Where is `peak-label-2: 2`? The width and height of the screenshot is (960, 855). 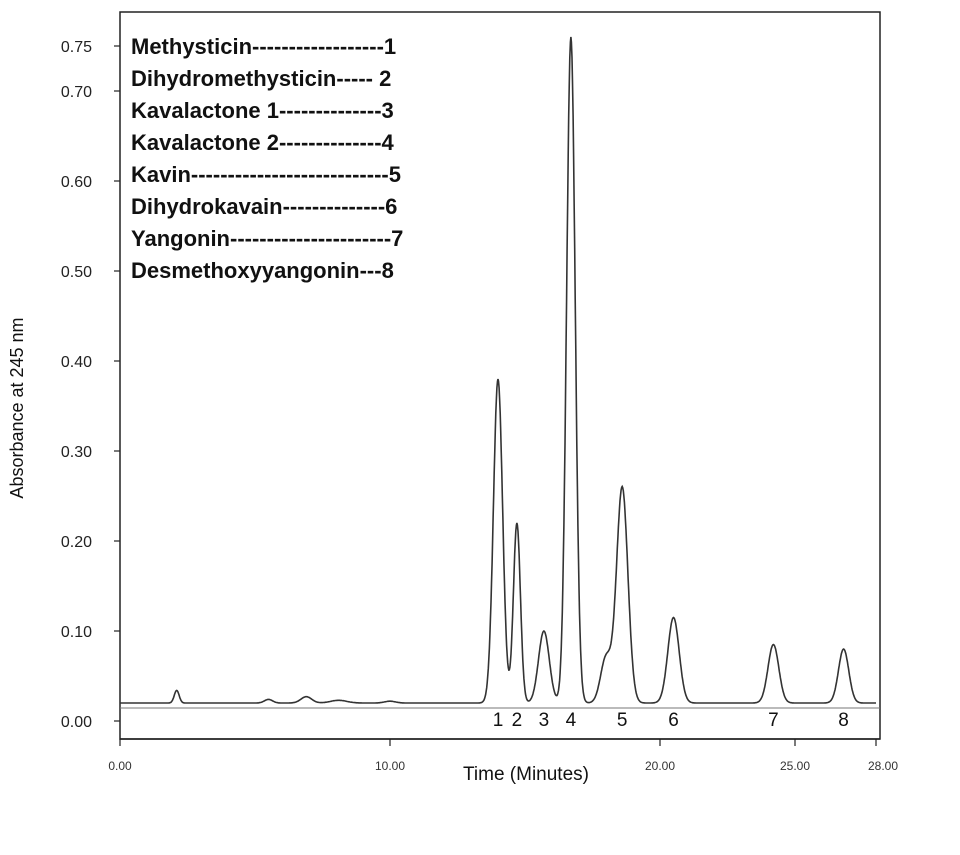
peak-label-2: 2 is located at coordinates (517, 720).